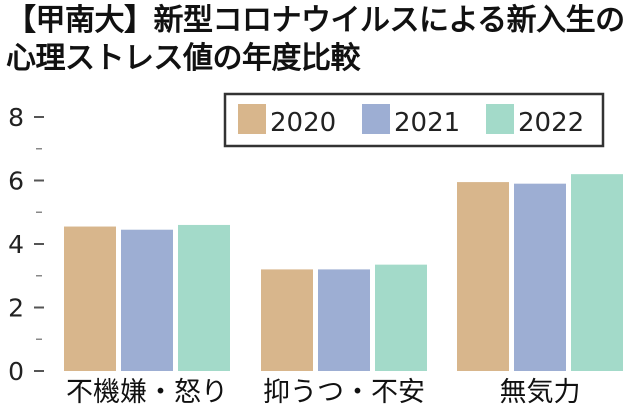  I want to click on legend-swatch-2021, so click(376, 119).